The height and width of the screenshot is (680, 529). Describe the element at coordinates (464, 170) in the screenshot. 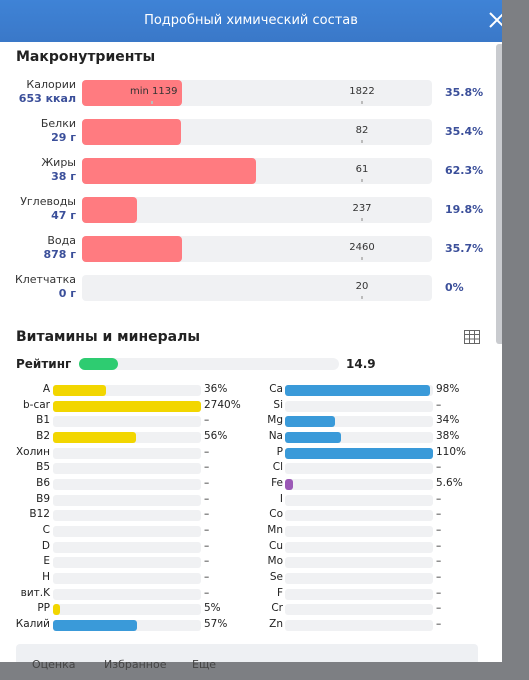

I see `percent: 62.3%` at that location.